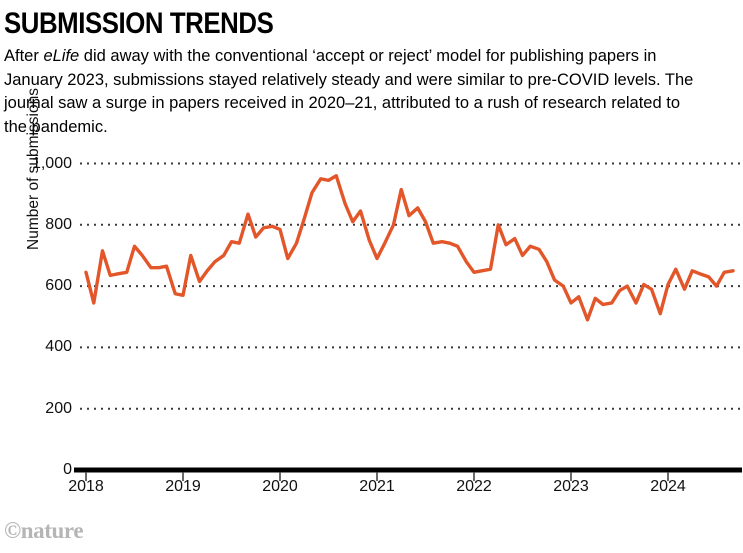 This screenshot has width=743, height=553. I want to click on x-axis-tick-label: 2023, so click(571, 486).